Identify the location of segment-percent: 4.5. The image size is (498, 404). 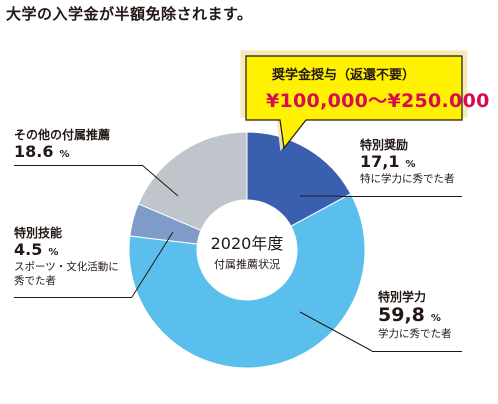
(28, 250).